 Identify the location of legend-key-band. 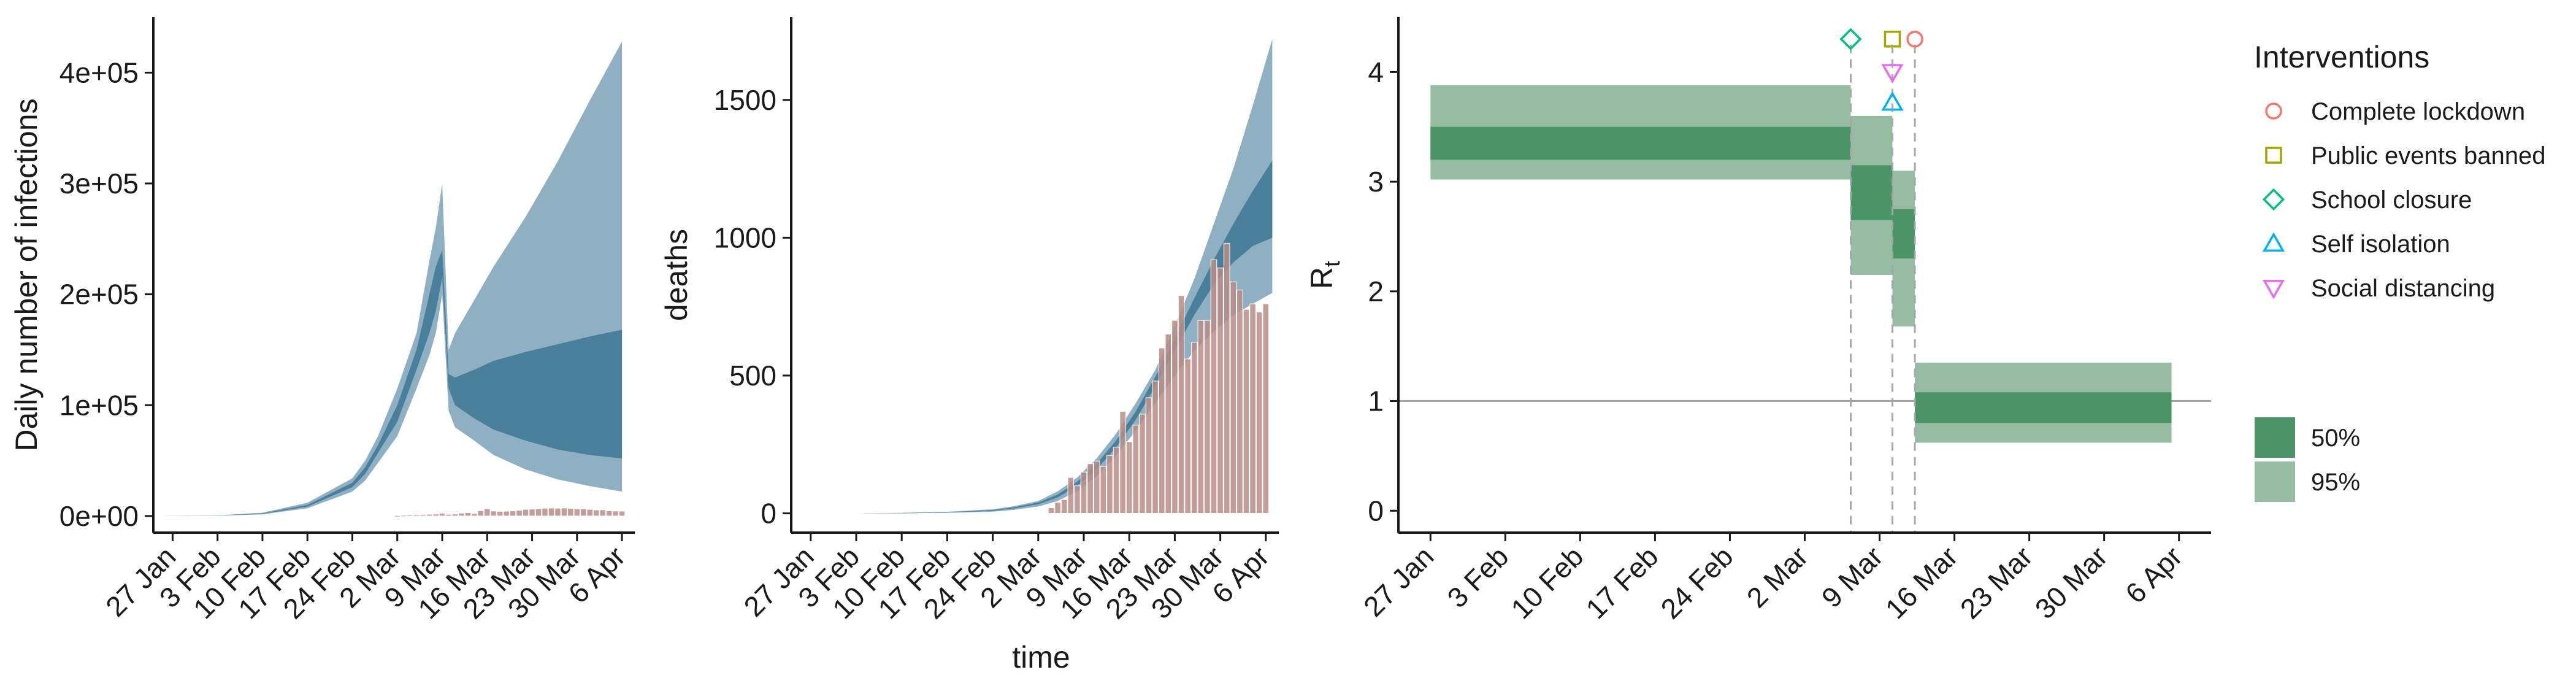
(2275, 437).